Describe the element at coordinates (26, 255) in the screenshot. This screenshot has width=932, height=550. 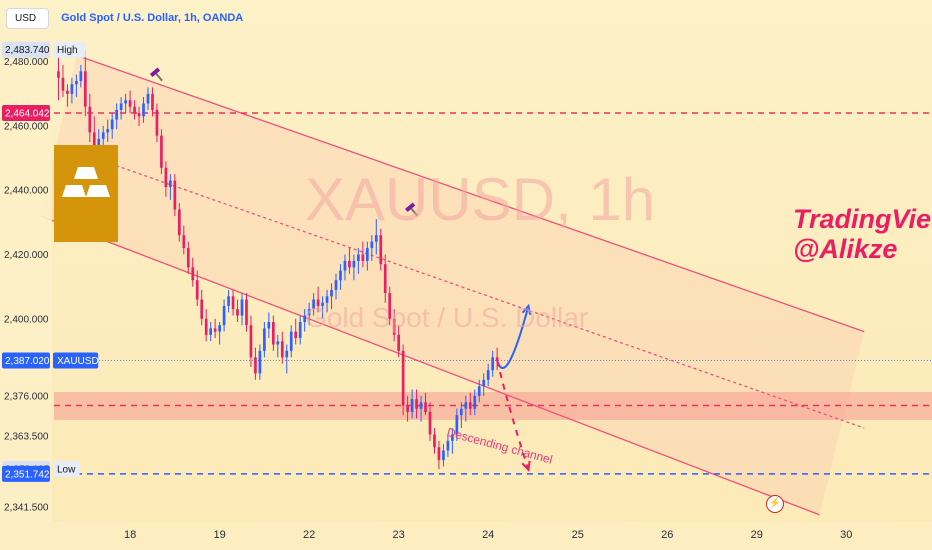
I see `y-tick-label: 2,420.000` at that location.